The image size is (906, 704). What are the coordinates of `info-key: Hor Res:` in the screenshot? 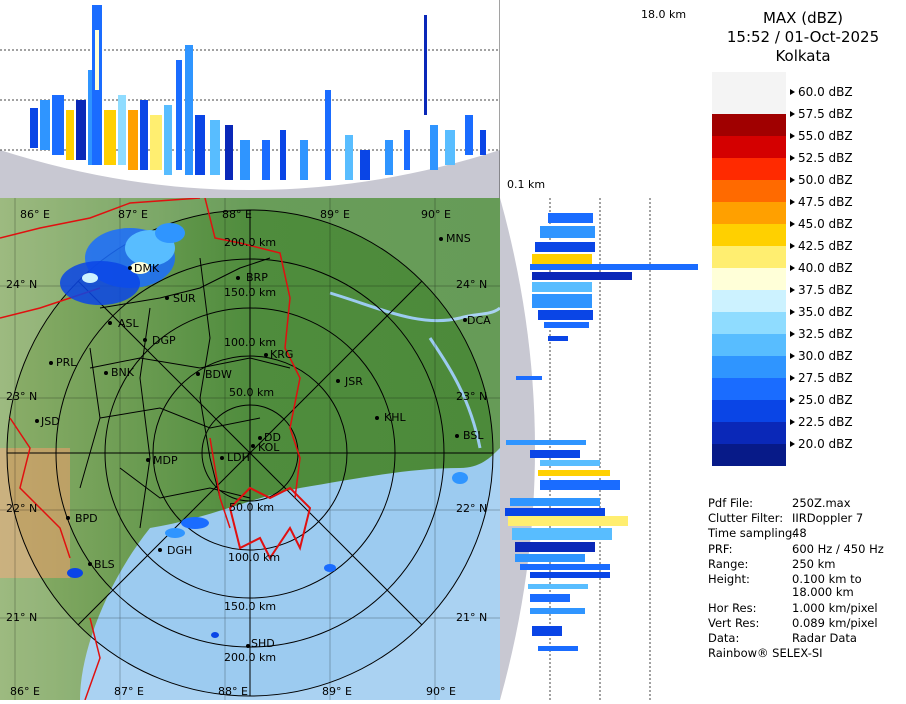 It's located at (732, 608).